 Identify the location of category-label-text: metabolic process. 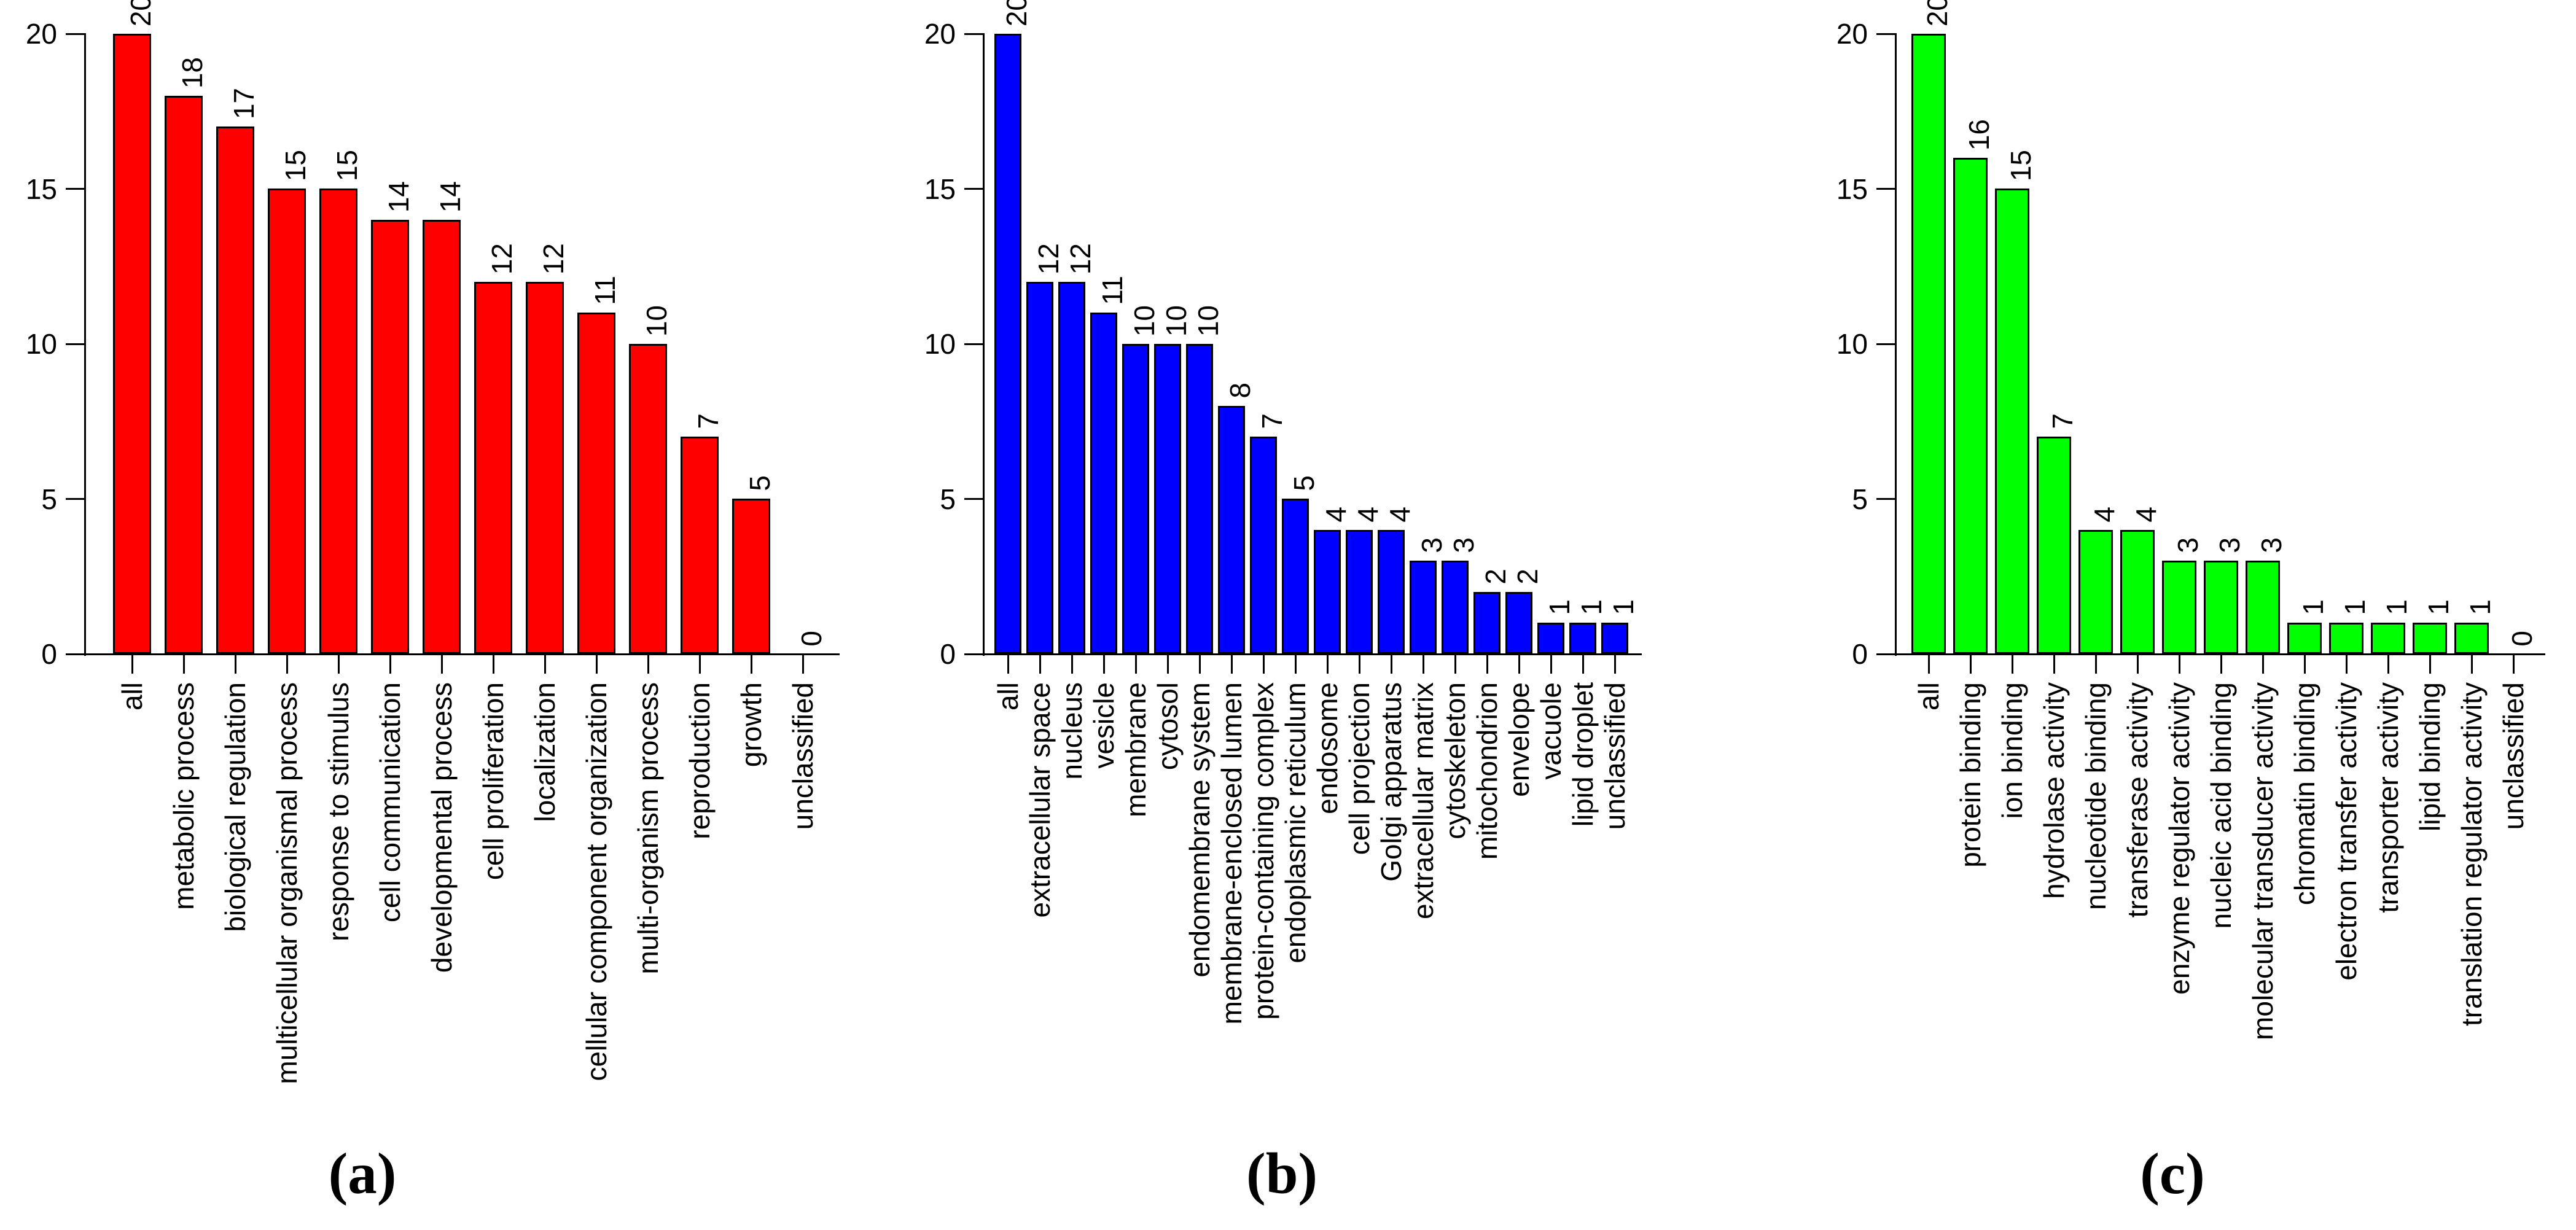
(184, 796).